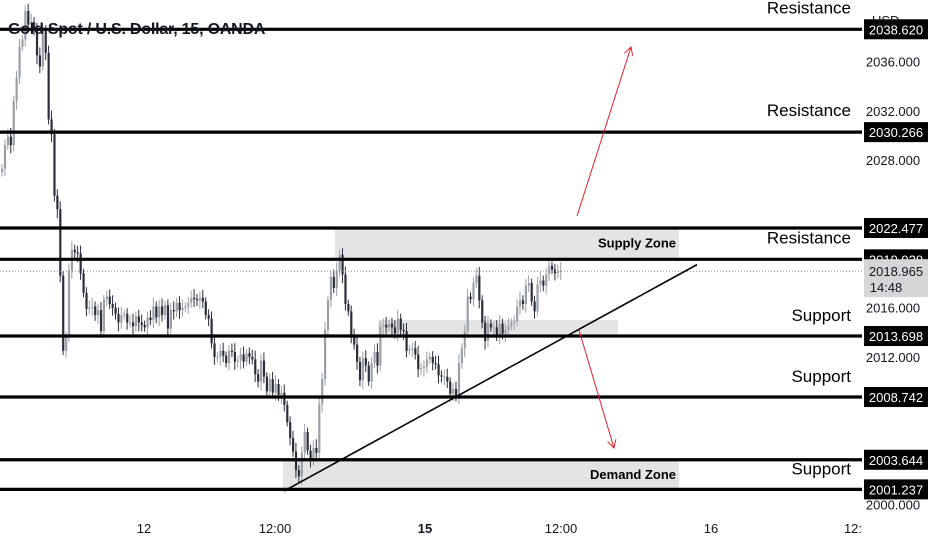 The width and height of the screenshot is (932, 550). What do you see at coordinates (275, 528) in the screenshot?
I see `x-tick-label: 12:00` at bounding box center [275, 528].